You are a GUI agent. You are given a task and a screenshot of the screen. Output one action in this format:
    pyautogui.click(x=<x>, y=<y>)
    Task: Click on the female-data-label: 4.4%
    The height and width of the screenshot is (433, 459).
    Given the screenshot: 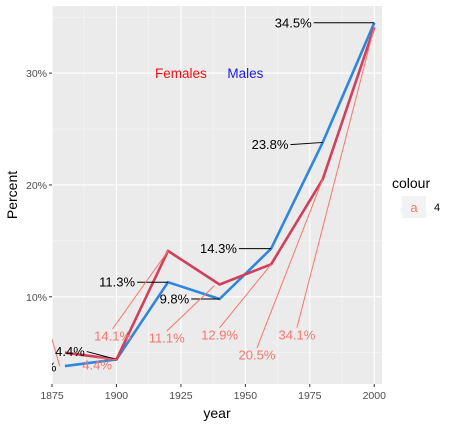 What is the action you would take?
    pyautogui.click(x=97, y=364)
    